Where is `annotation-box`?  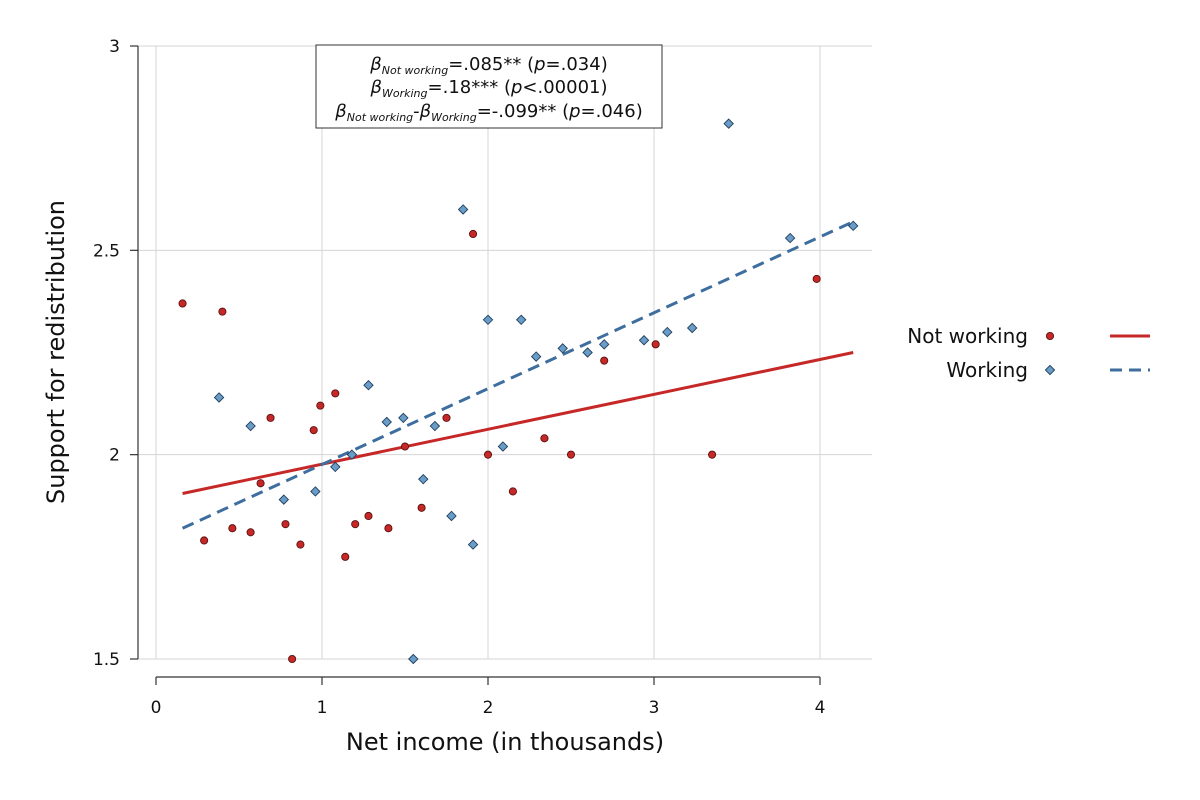
annotation-box is located at coordinates (489, 86).